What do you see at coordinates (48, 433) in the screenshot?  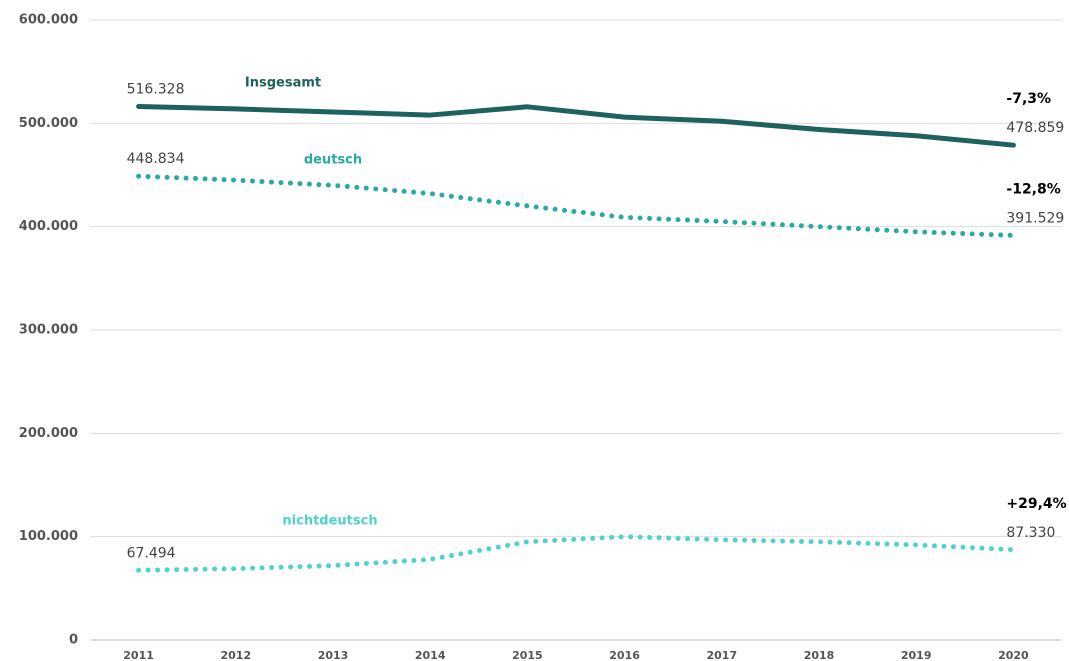 I see `y-tick-label: 200.000` at bounding box center [48, 433].